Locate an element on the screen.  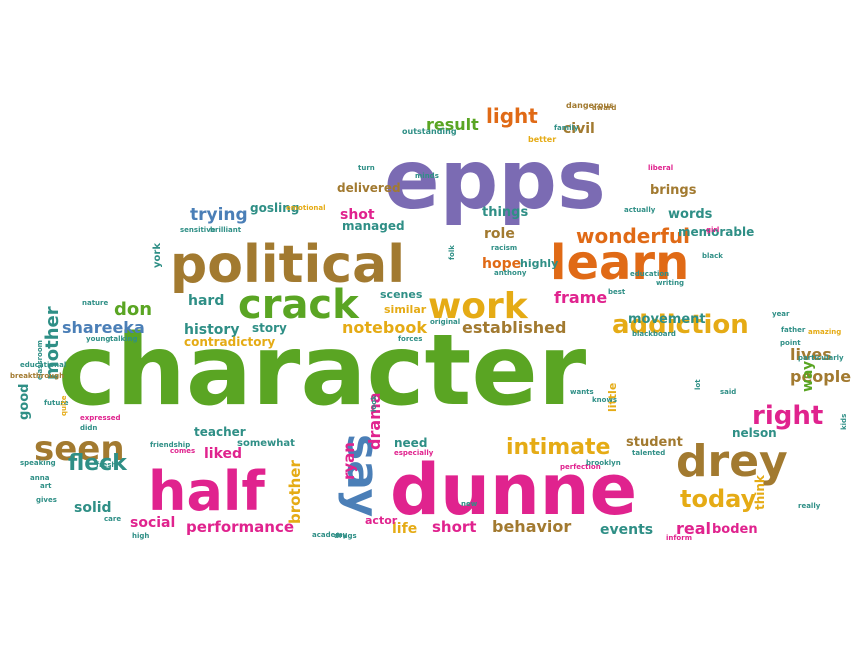
word-look: look is located at coordinates (374, 403).